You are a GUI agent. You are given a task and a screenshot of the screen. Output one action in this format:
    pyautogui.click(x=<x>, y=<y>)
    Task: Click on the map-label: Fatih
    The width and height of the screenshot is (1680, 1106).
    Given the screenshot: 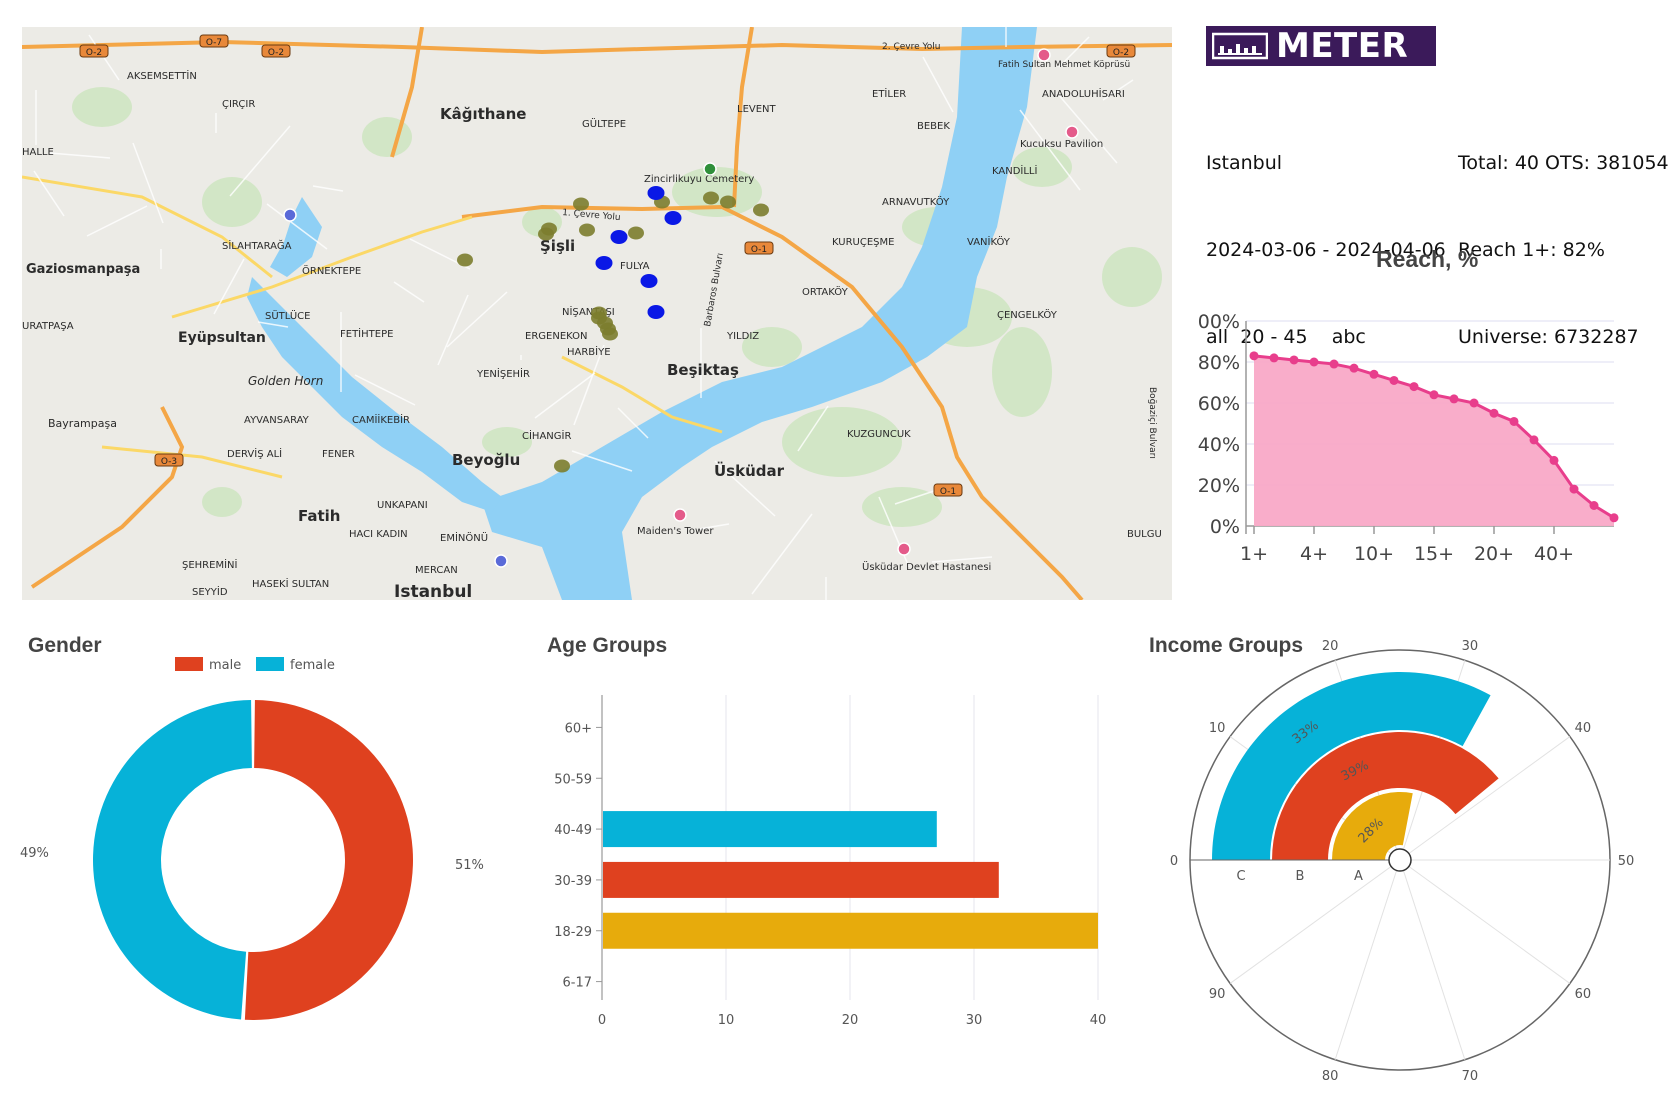 What is the action you would take?
    pyautogui.click(x=319, y=516)
    